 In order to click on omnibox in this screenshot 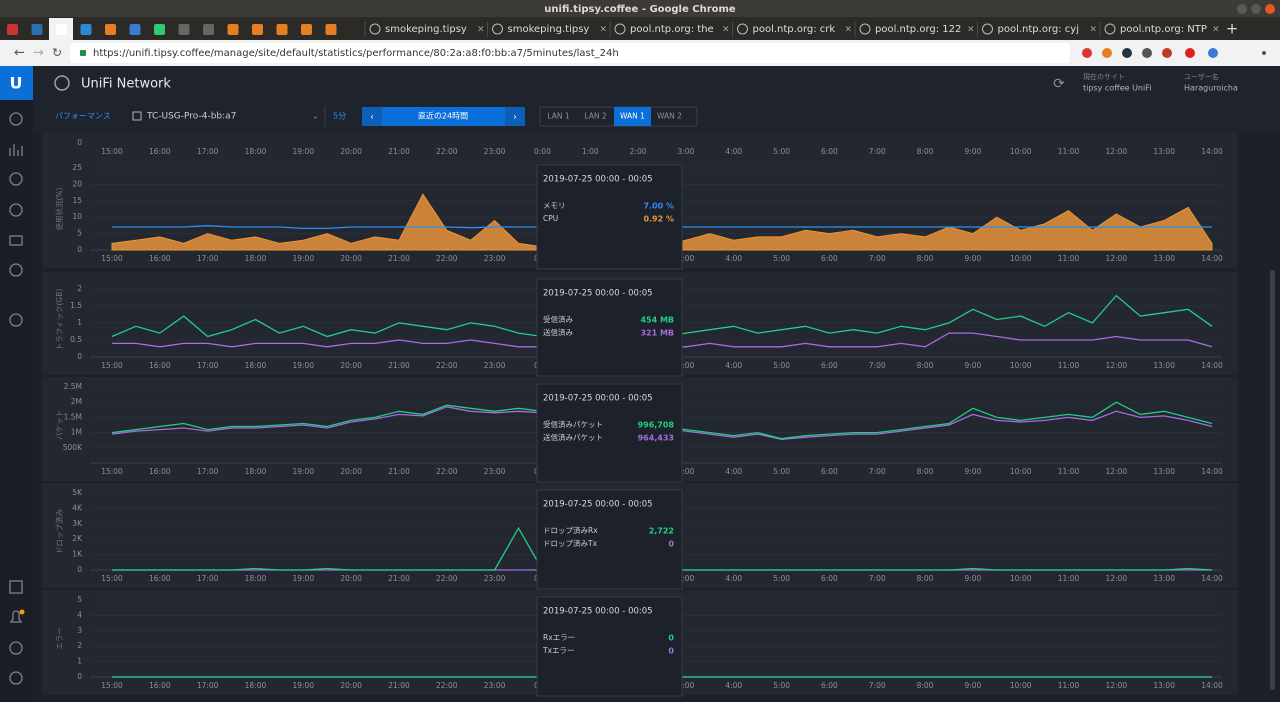, I will do `click(570, 53)`.